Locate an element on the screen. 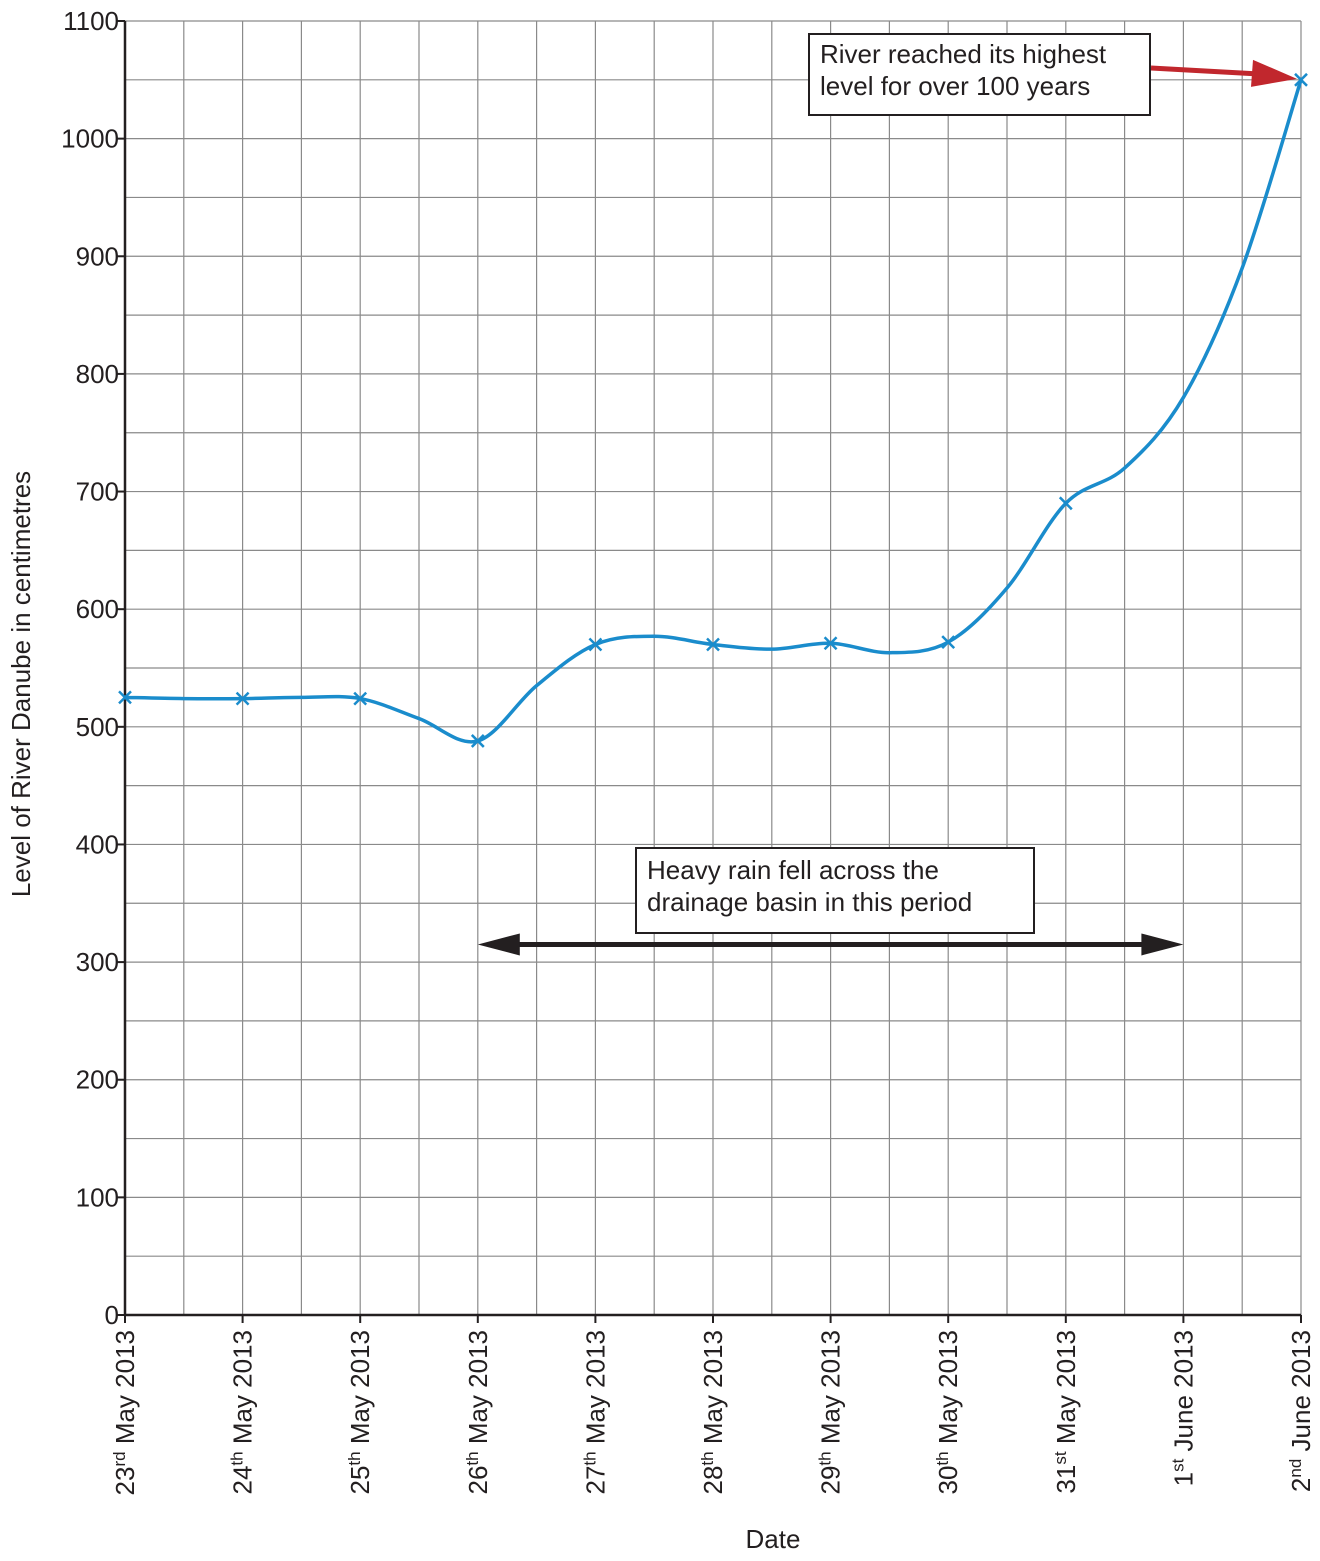 The width and height of the screenshot is (1320, 1561). x-tick-label: 26th May 2013 is located at coordinates (478, 1412).